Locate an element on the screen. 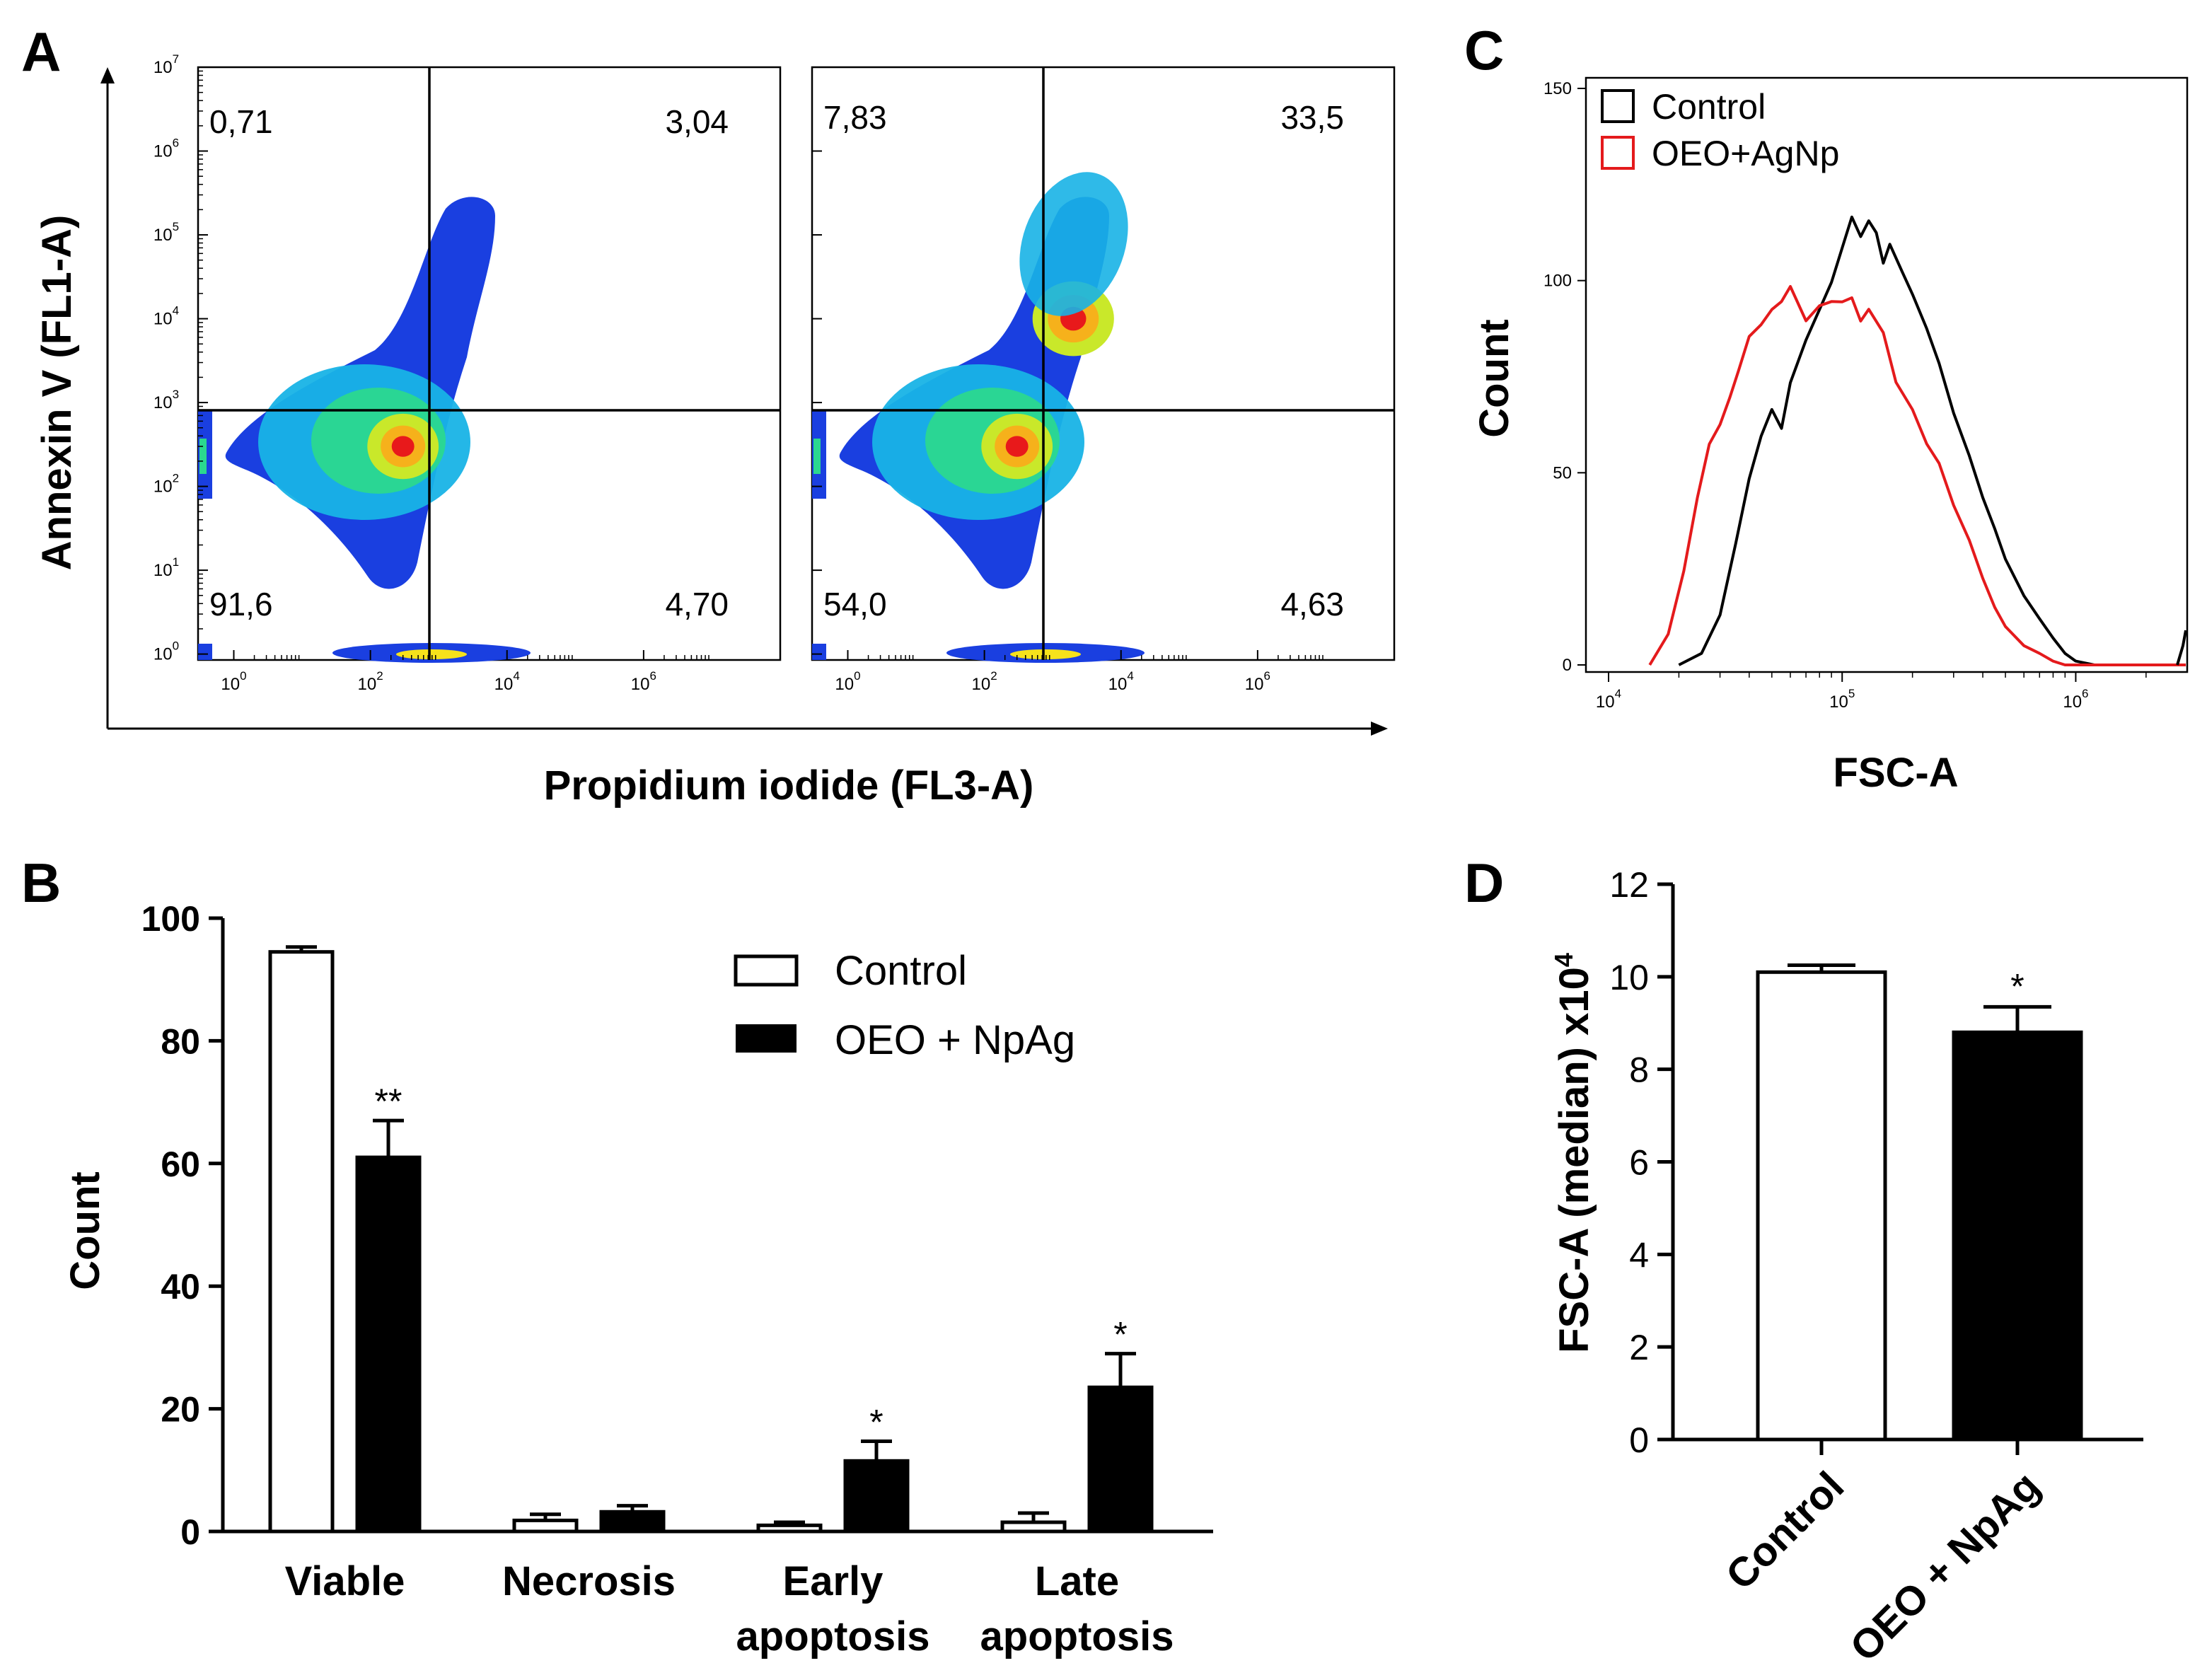 This screenshot has height=1680, width=2207. density-peak-core is located at coordinates (1017, 447).